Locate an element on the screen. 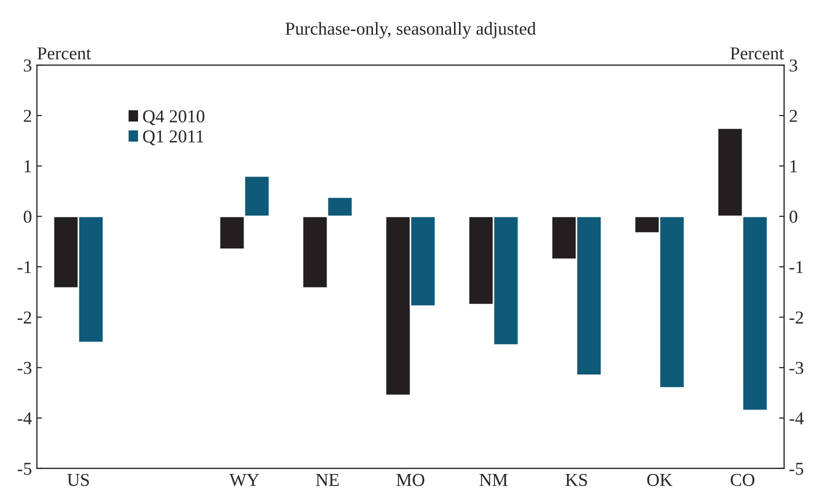  x-tick-label: US is located at coordinates (78, 480).